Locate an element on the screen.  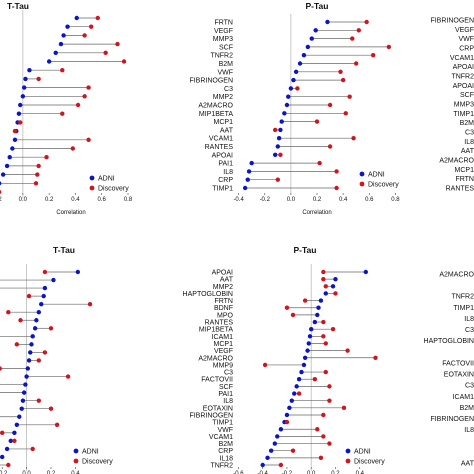
category-label: FACTOVII is located at coordinates (217, 380).